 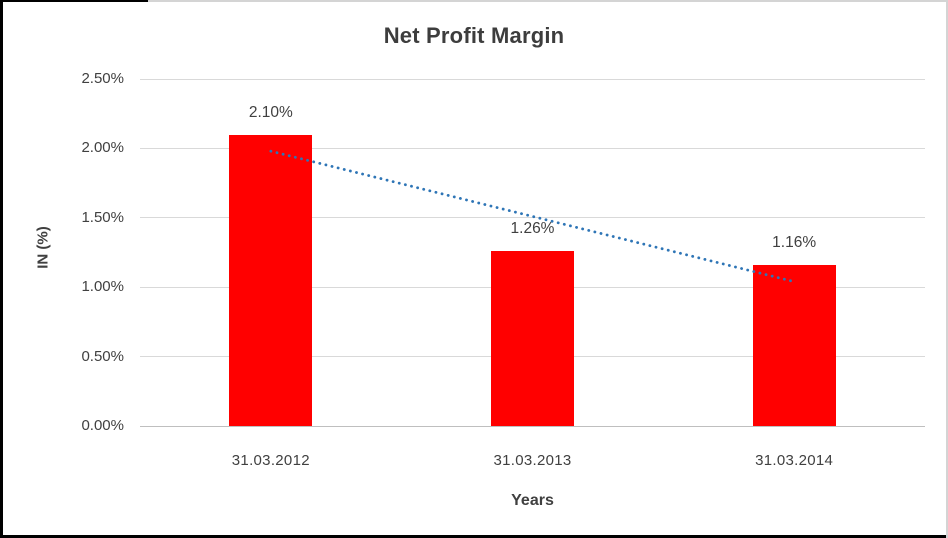 I want to click on x-tick-label: 31.03.2013, so click(x=532, y=460).